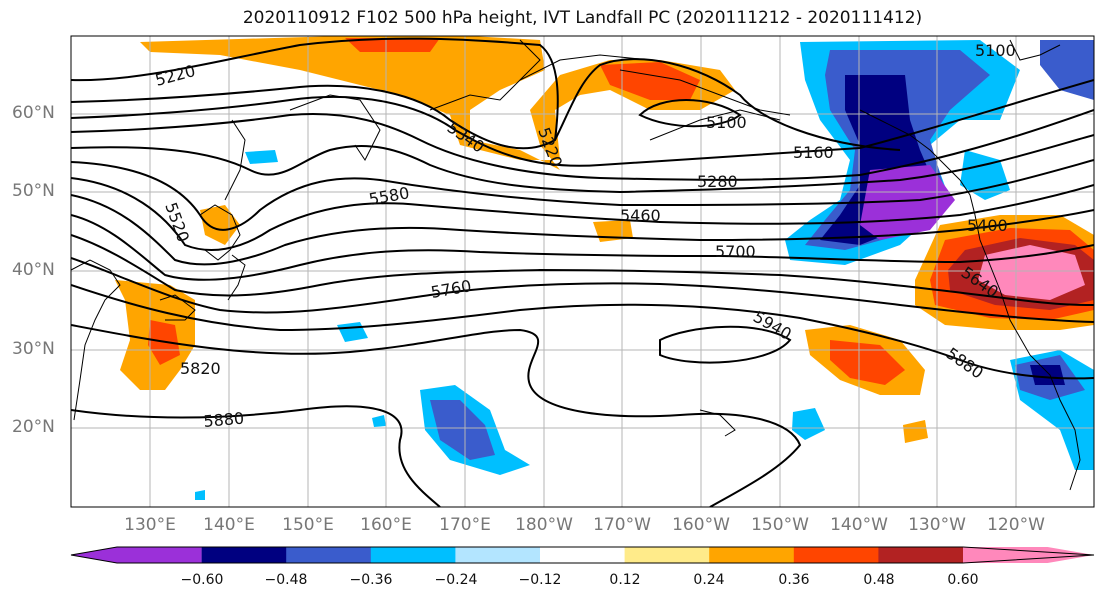 The image size is (1105, 601). Describe the element at coordinates (540, 580) in the screenshot. I see `colorbar-tick-label: −0.12` at that location.